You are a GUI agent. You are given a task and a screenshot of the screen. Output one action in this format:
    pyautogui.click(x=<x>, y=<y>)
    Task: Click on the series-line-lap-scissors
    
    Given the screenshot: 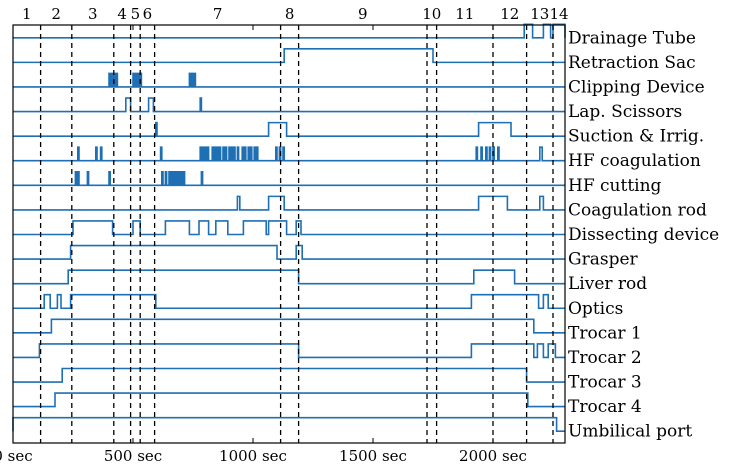 What is the action you would take?
    pyautogui.click(x=289, y=105)
    